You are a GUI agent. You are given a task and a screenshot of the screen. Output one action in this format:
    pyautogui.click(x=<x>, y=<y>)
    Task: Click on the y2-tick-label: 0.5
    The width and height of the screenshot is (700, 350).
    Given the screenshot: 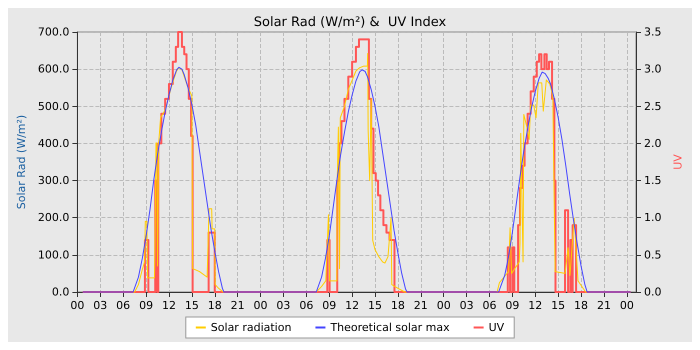 What is the action you would take?
    pyautogui.click(x=653, y=255)
    